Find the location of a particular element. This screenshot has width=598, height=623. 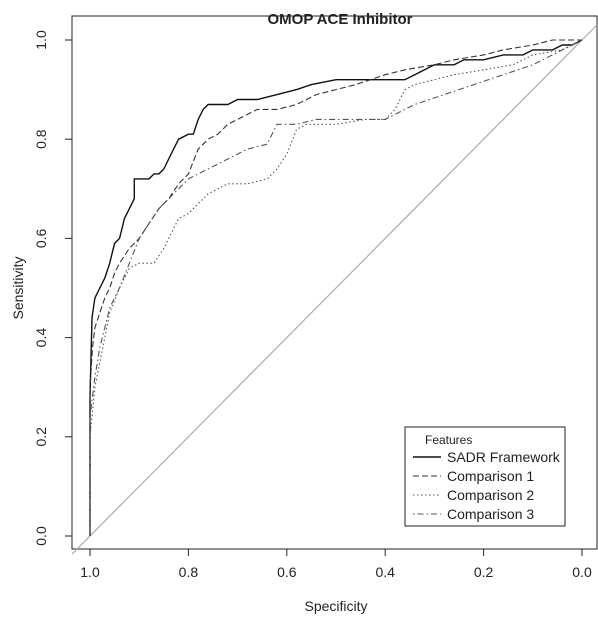

x-tick-label: 0.4 is located at coordinates (385, 572).